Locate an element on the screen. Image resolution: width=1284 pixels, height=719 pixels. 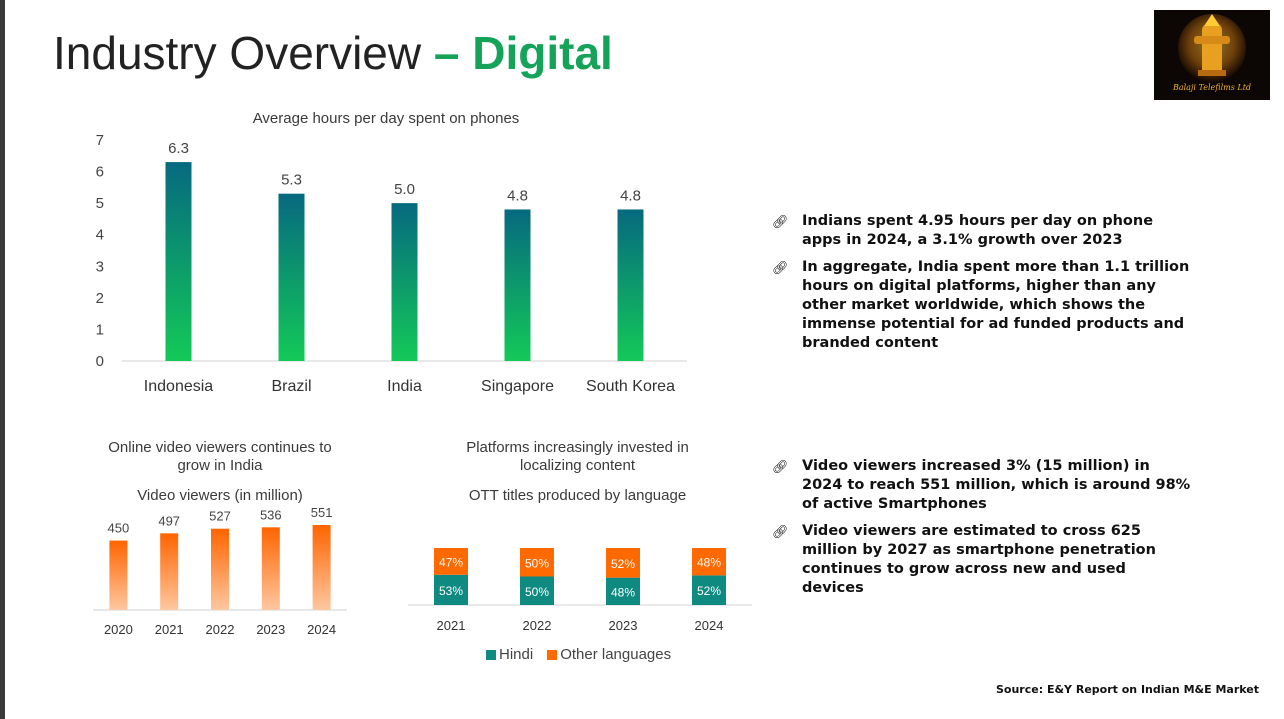
page-title: Industry Overview – Digital is located at coordinates (333, 53).